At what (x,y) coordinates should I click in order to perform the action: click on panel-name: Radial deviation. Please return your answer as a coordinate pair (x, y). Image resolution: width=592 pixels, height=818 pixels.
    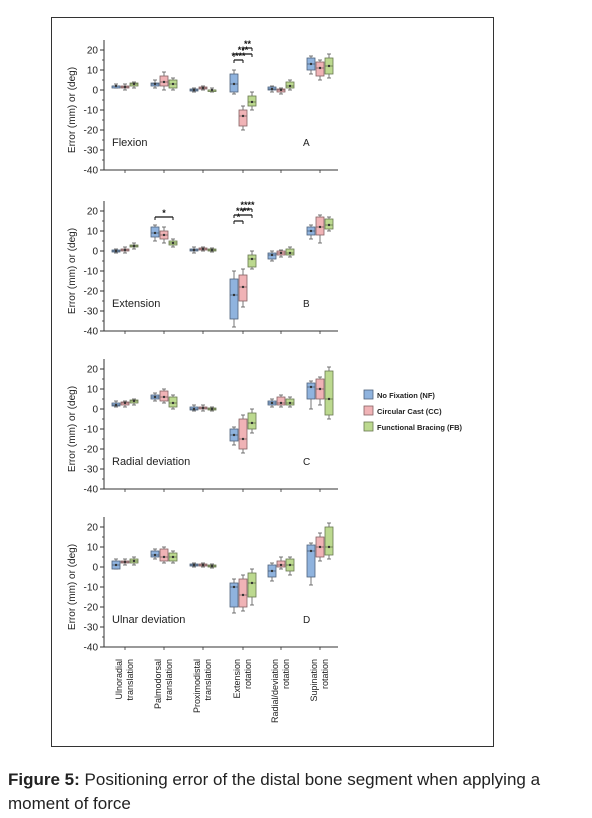
    Looking at the image, I should click on (151, 462).